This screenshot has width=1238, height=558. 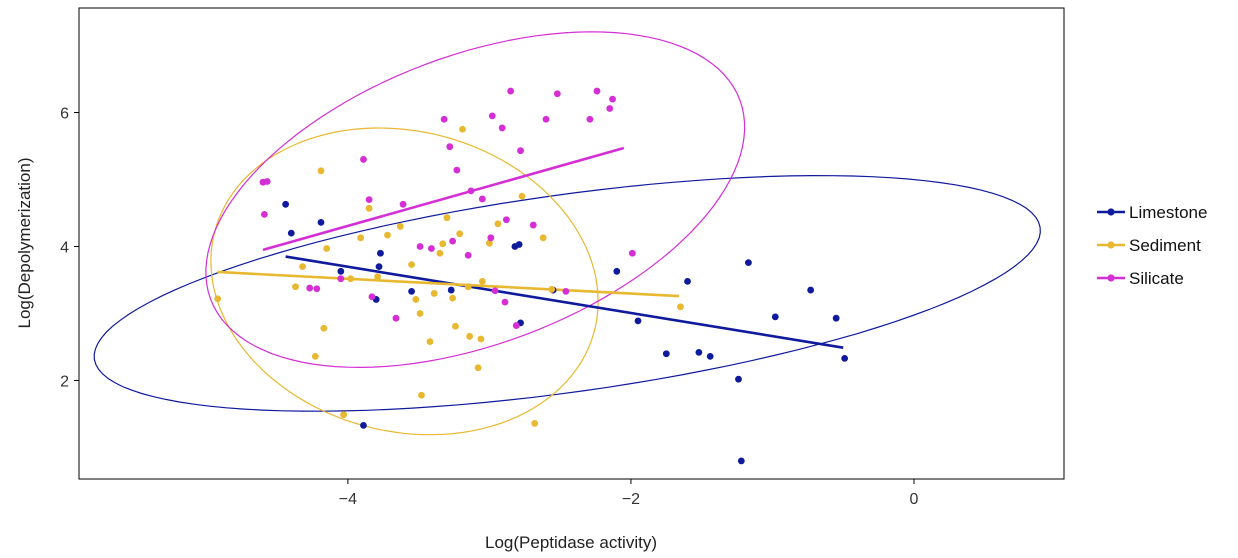 I want to click on y-tick-label: 2, so click(x=64, y=382).